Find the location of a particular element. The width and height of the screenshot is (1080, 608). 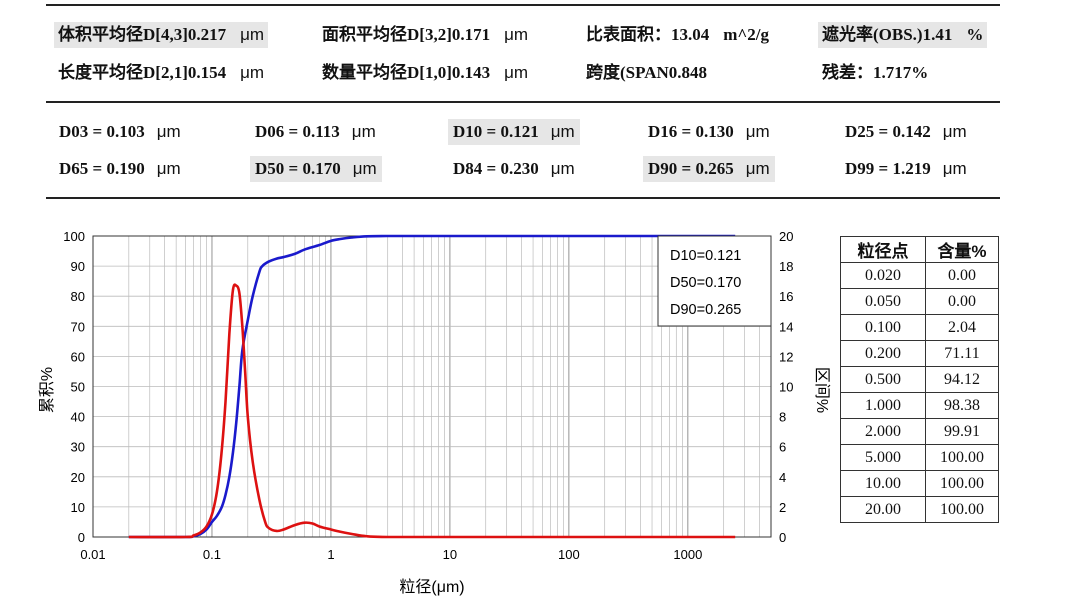

summary-unit: m^2/g is located at coordinates (746, 34).